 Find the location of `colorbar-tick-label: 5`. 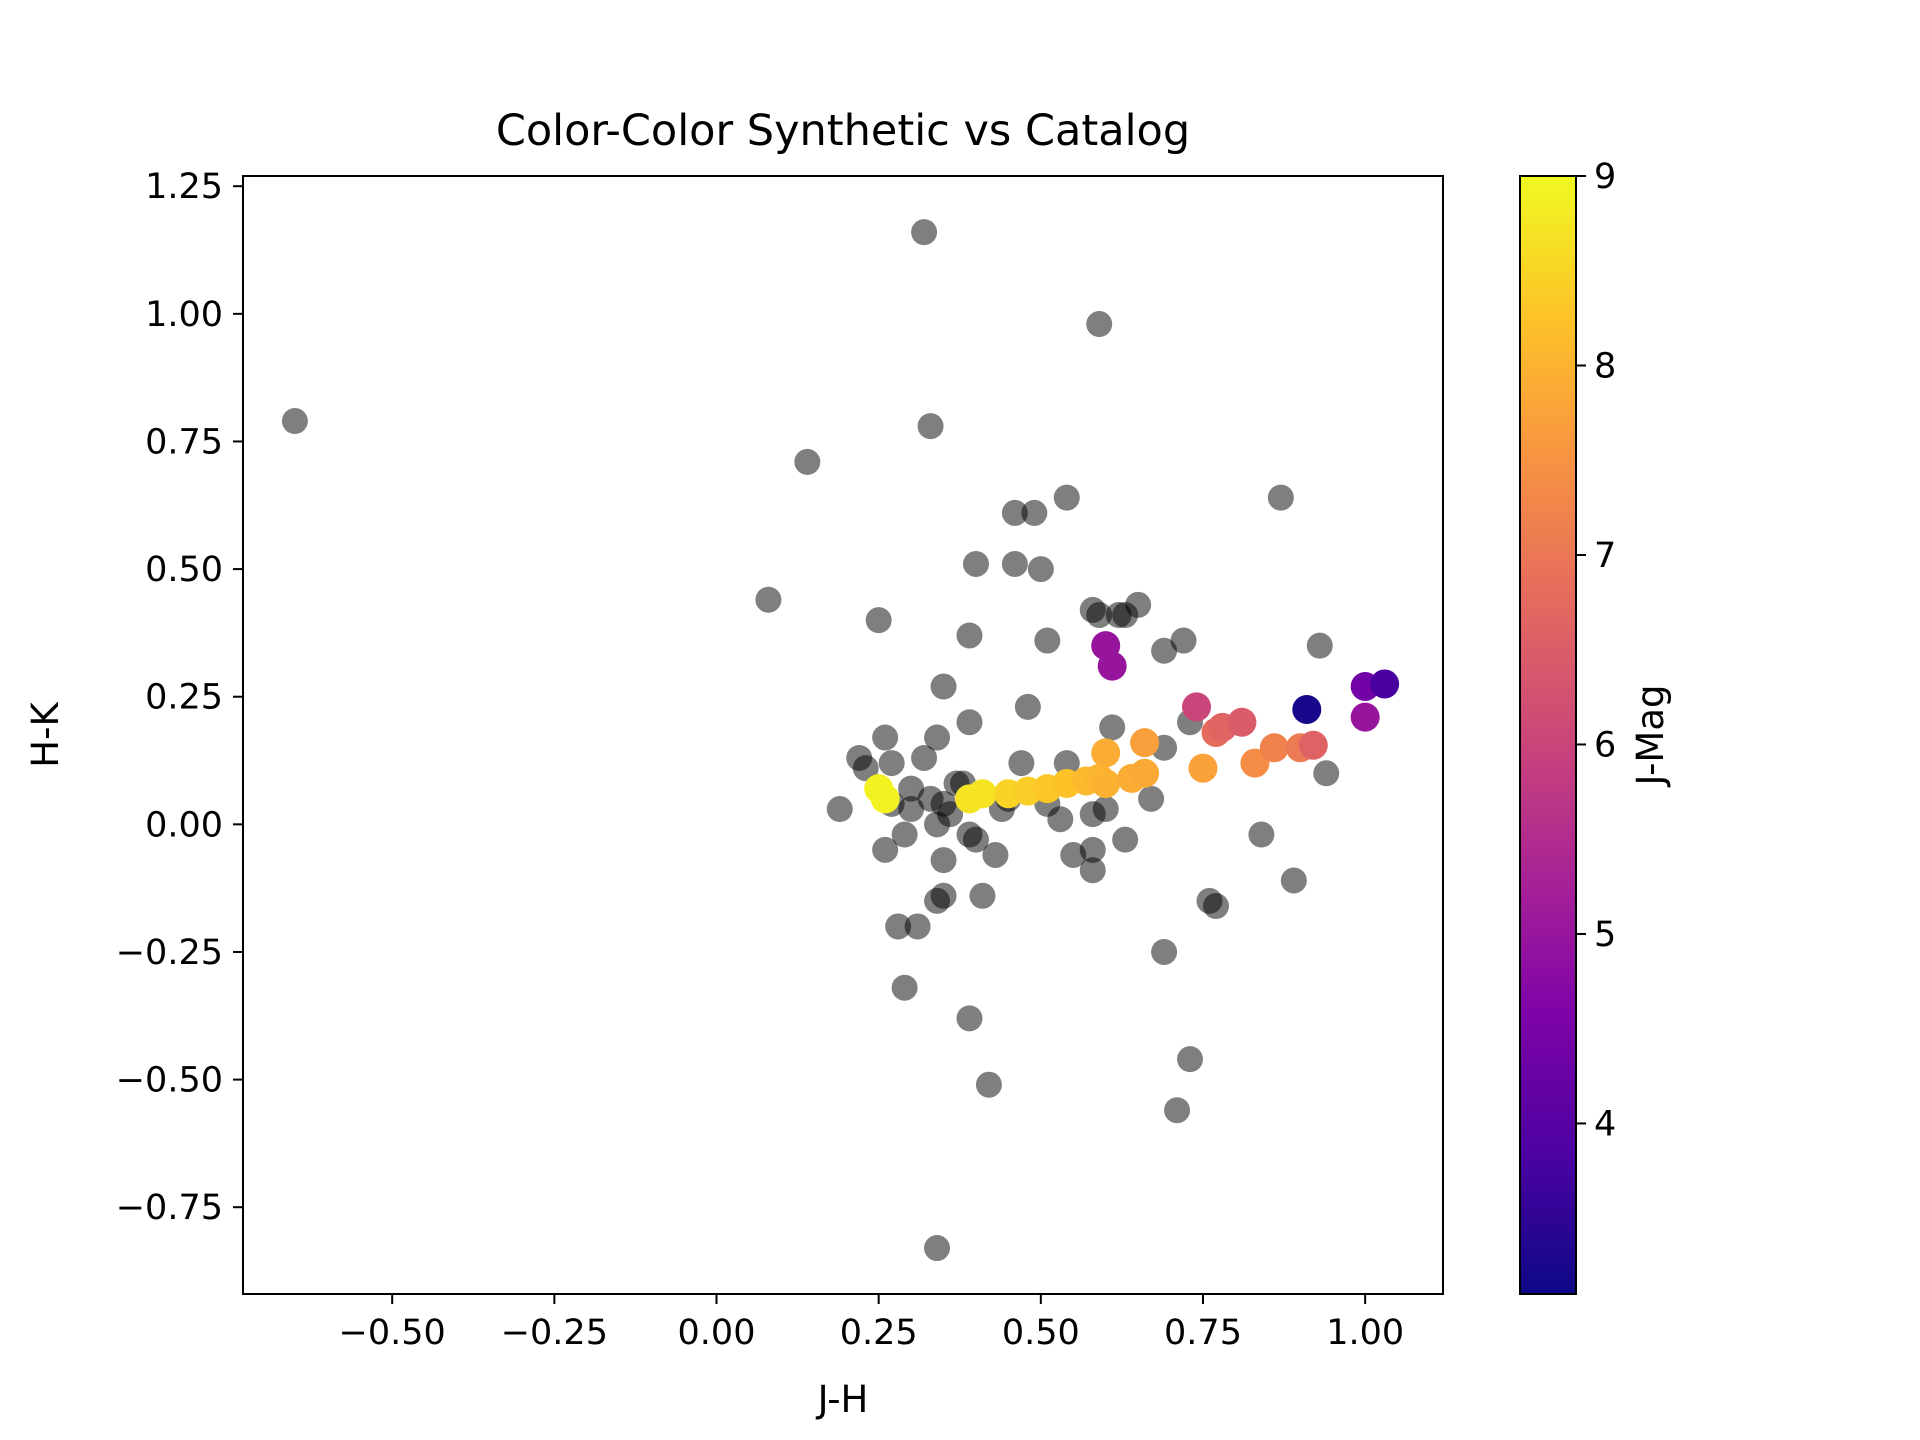

colorbar-tick-label: 5 is located at coordinates (1605, 935).